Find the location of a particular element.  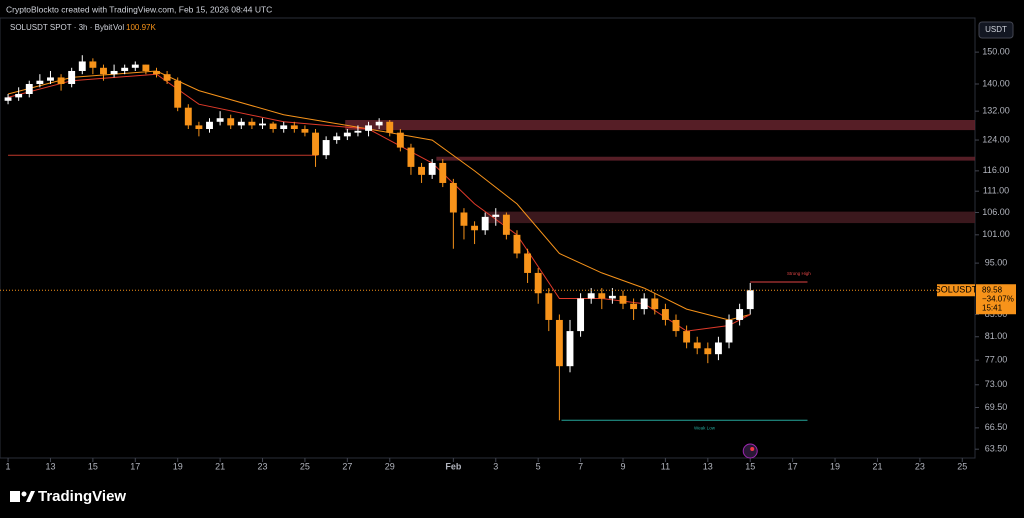

y-tick-label: 124.00 is located at coordinates (996, 139).